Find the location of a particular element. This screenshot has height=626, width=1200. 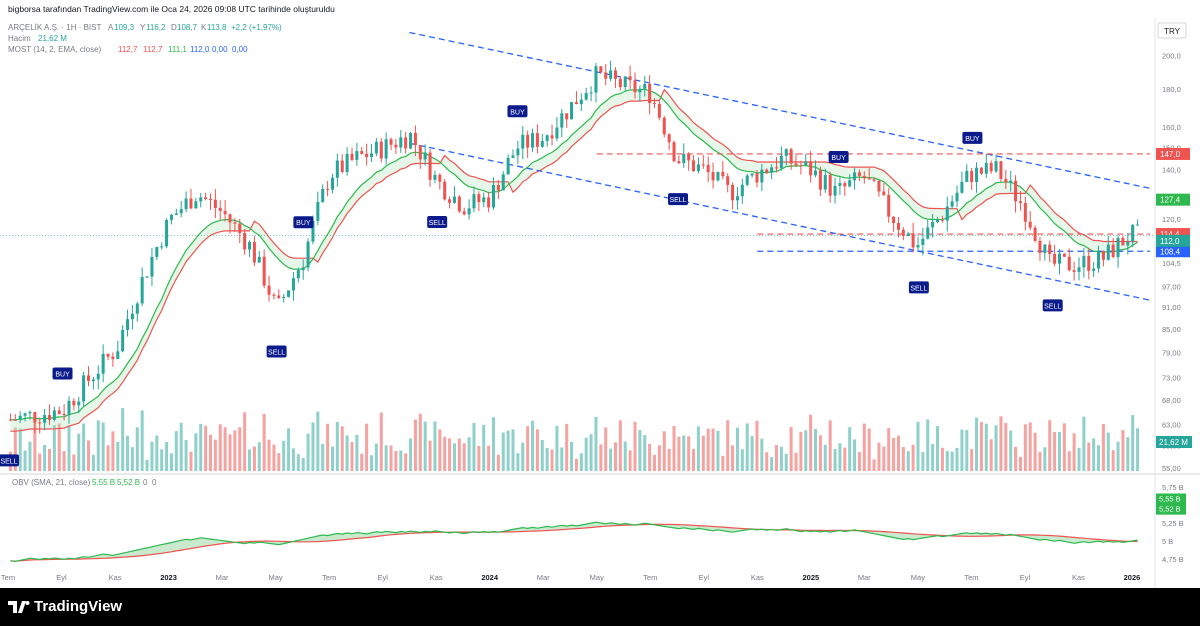

price-label-box is located at coordinates (1173, 153).